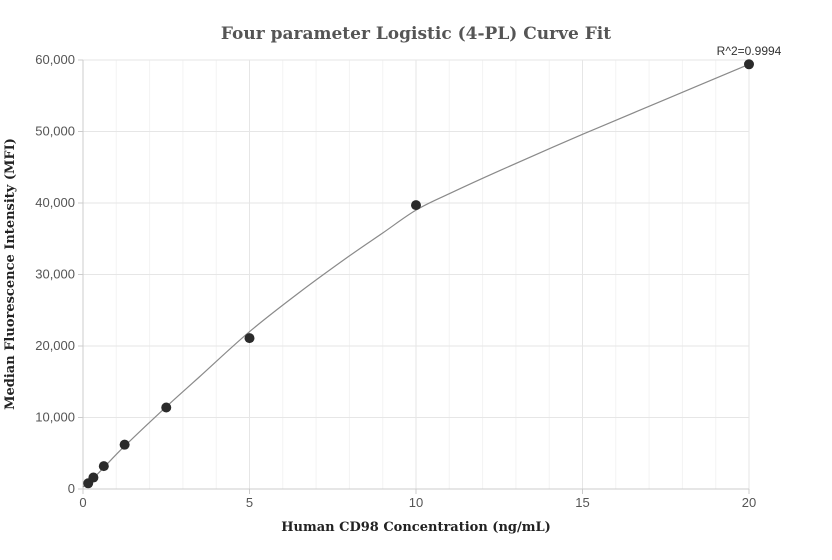  What do you see at coordinates (82, 502) in the screenshot?
I see `x-tick-label: 0` at bounding box center [82, 502].